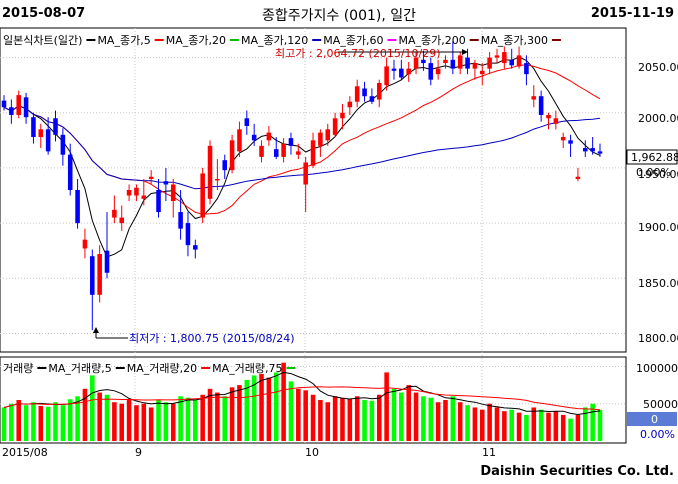  Describe the element at coordinates (658, 227) in the screenshot. I see `price-tick: 1900.00` at that location.